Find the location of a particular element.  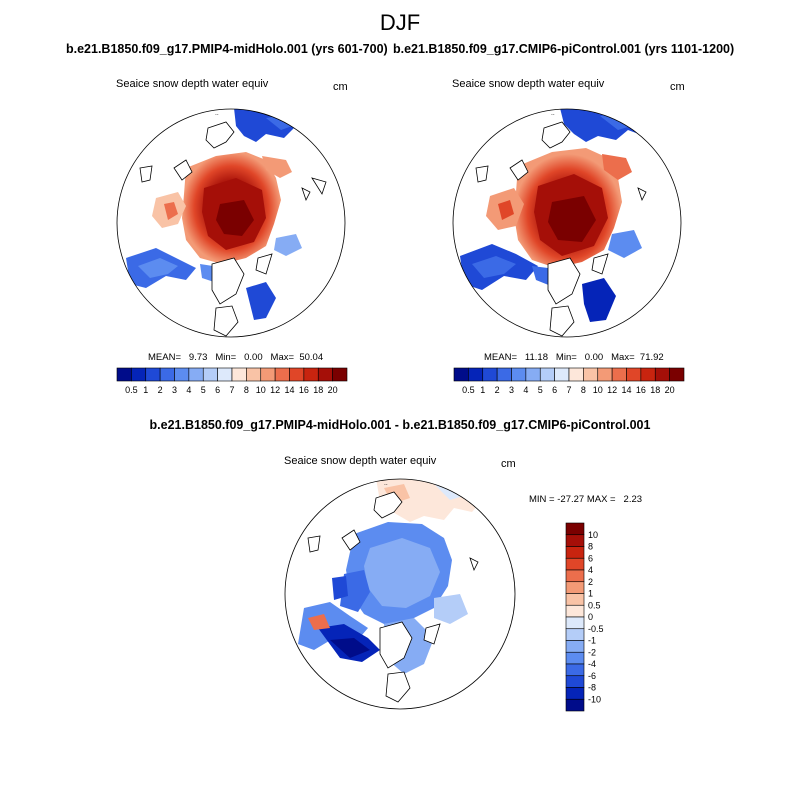

difference-units: cm is located at coordinates (508, 464).